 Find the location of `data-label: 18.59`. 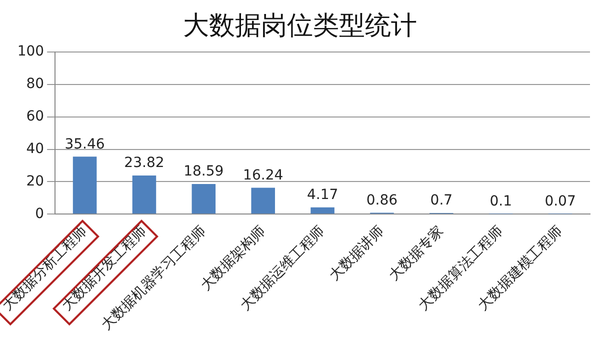

data-label: 18.59 is located at coordinates (204, 172).